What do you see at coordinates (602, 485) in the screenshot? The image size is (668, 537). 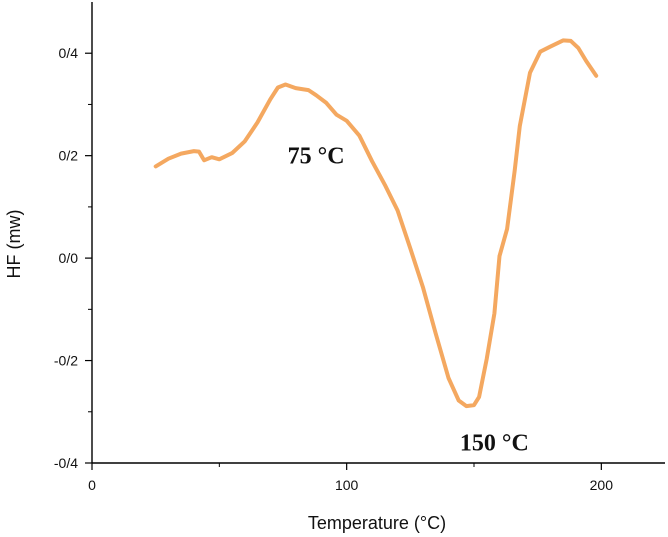 I see `x-tick-label: 200` at bounding box center [602, 485].